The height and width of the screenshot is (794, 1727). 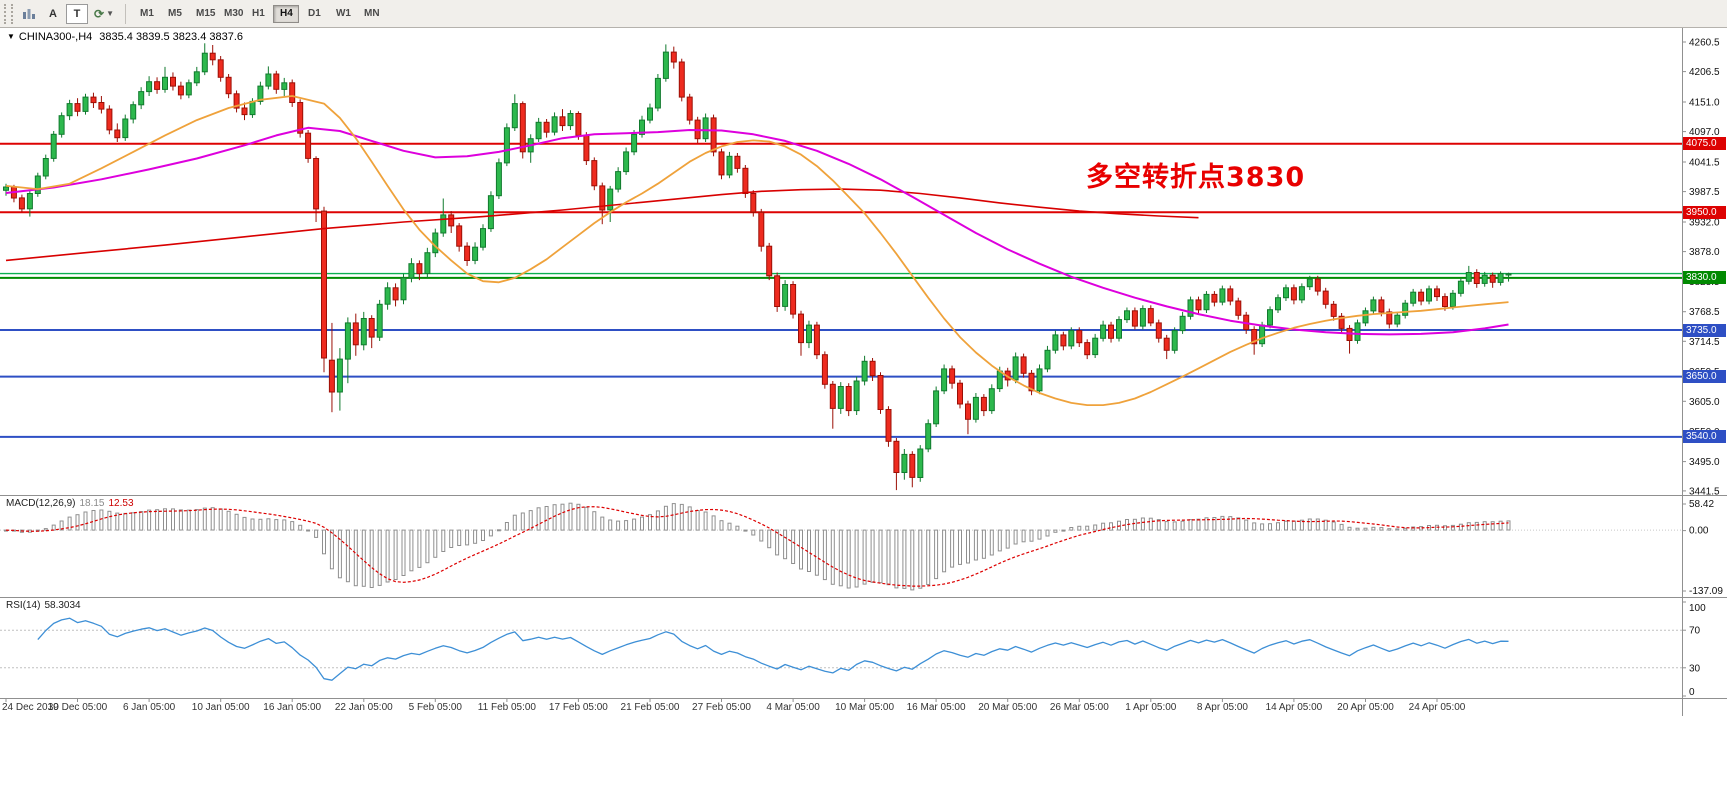 I want to click on templates-dropdown-button: ⟳ ▼, so click(x=104, y=14).